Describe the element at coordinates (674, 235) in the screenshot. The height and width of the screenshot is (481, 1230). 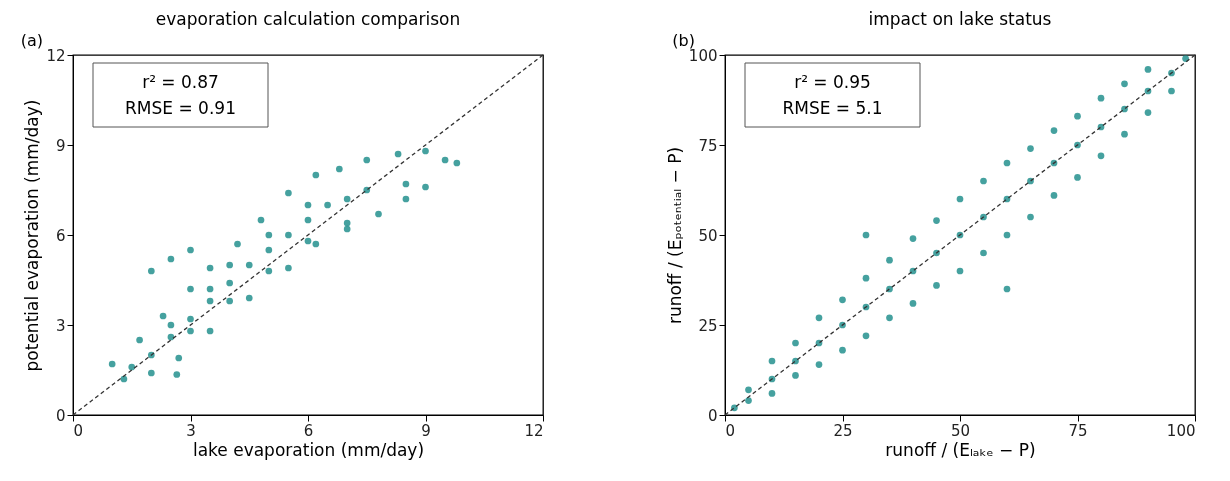
I see `y-axis-title: runoff / (Eₚₒₜₑₙₜᵢₐₗ − P)` at that location.